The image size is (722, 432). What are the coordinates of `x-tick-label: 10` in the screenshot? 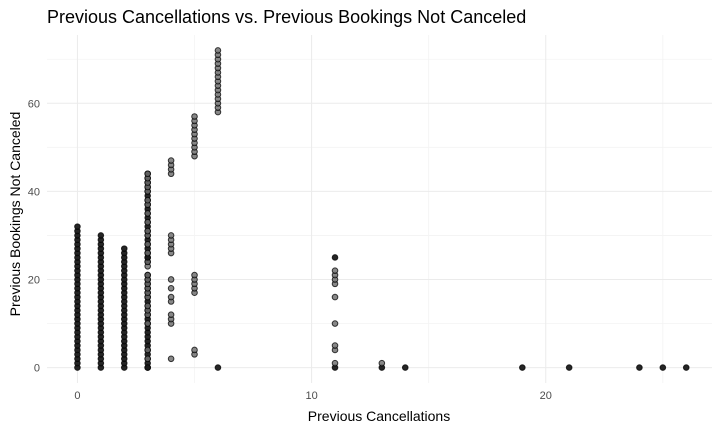 It's located at (311, 396).